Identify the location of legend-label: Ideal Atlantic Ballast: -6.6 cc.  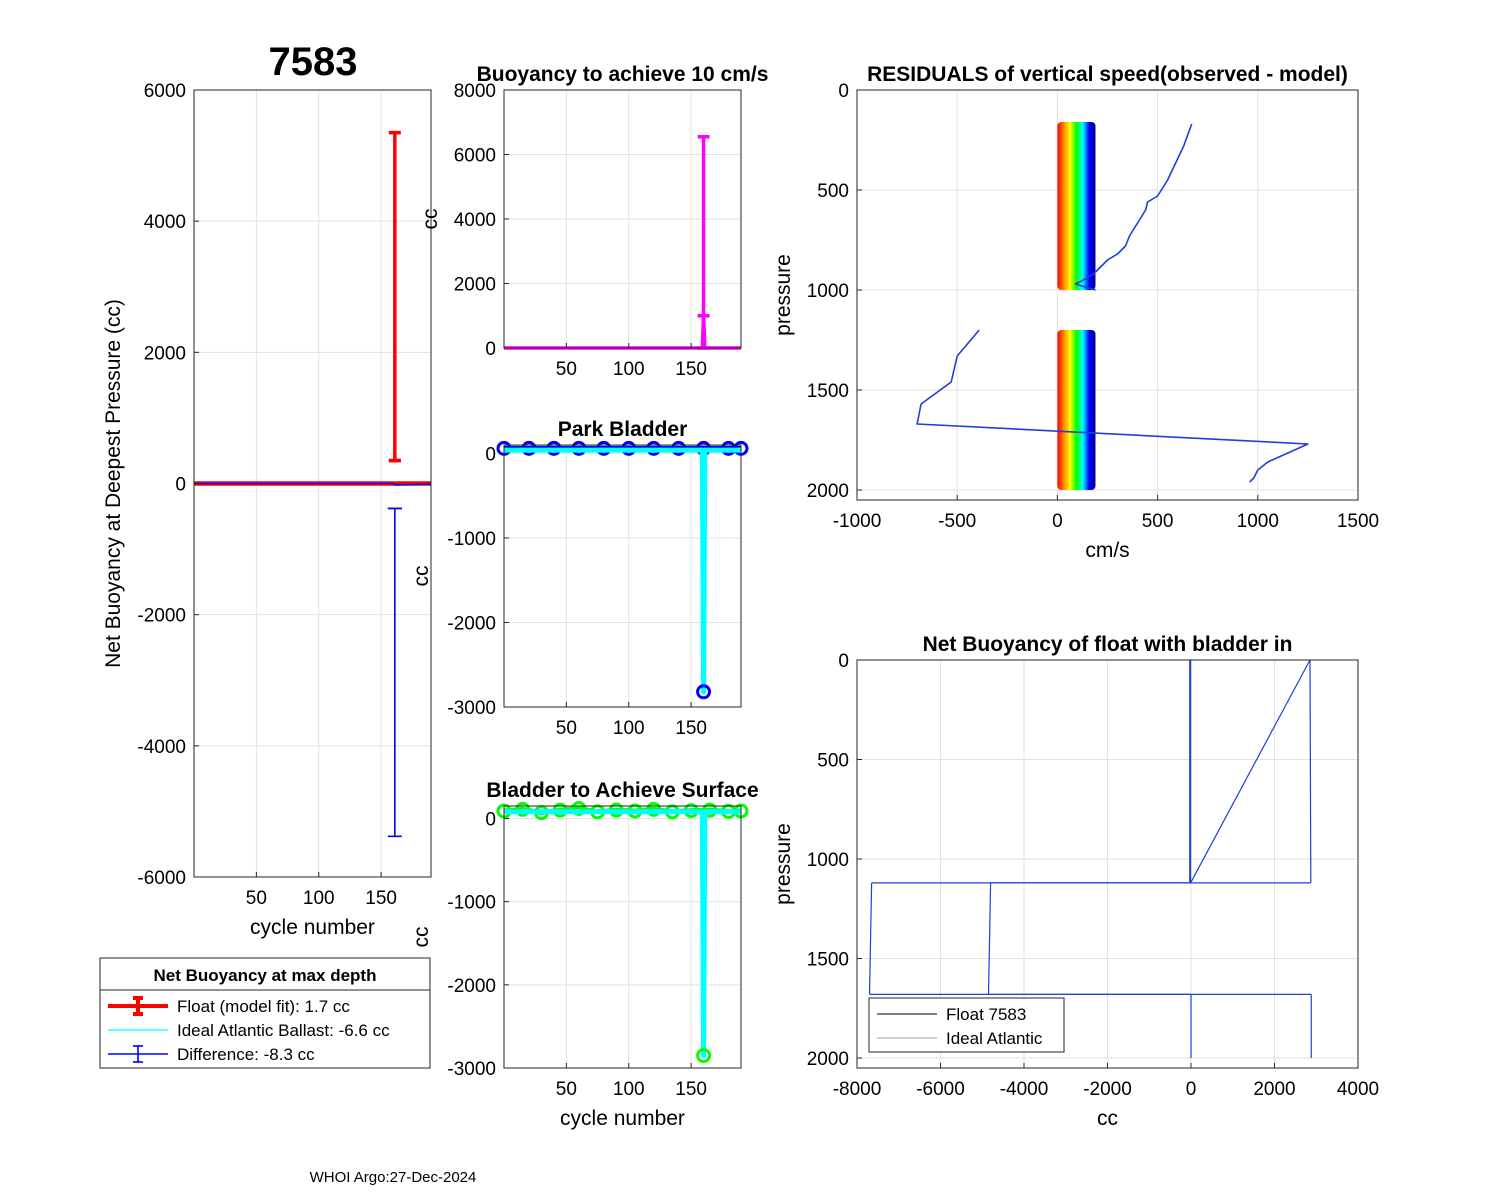
(283, 1030).